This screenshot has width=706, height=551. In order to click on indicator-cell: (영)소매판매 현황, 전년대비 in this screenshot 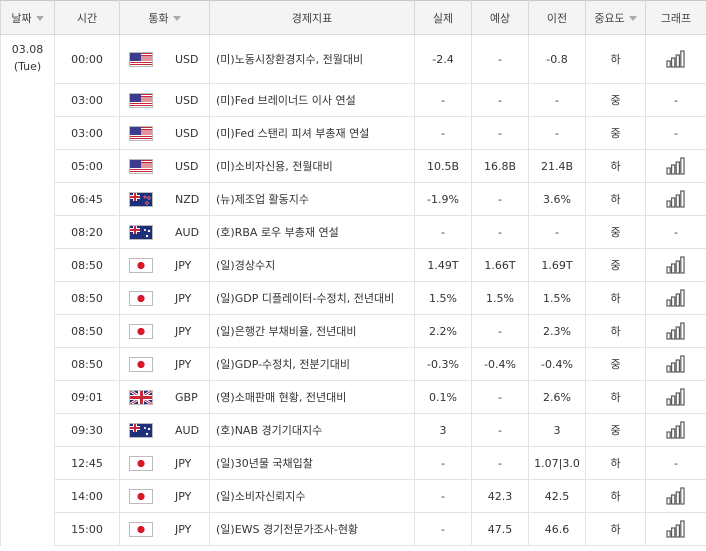, I will do `click(312, 397)`.